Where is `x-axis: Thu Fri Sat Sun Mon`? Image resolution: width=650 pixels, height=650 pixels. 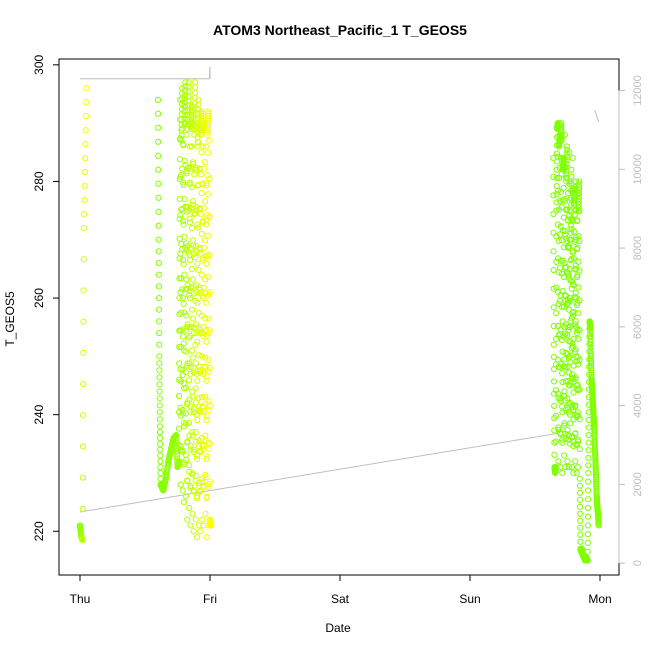
x-axis: Thu Fri Sat Sun Mon is located at coordinates (341, 590).